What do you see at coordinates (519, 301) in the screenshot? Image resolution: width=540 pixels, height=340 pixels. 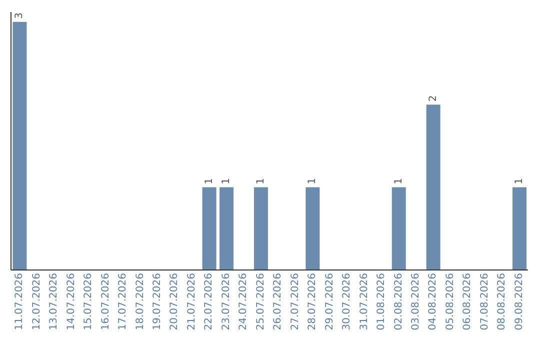 I see `x-tick-label: 09.08.2026` at bounding box center [519, 301].